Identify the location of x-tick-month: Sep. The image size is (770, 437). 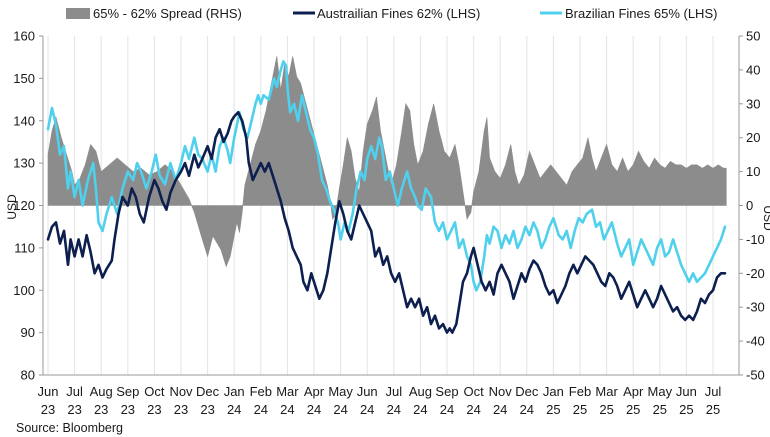
(127, 391).